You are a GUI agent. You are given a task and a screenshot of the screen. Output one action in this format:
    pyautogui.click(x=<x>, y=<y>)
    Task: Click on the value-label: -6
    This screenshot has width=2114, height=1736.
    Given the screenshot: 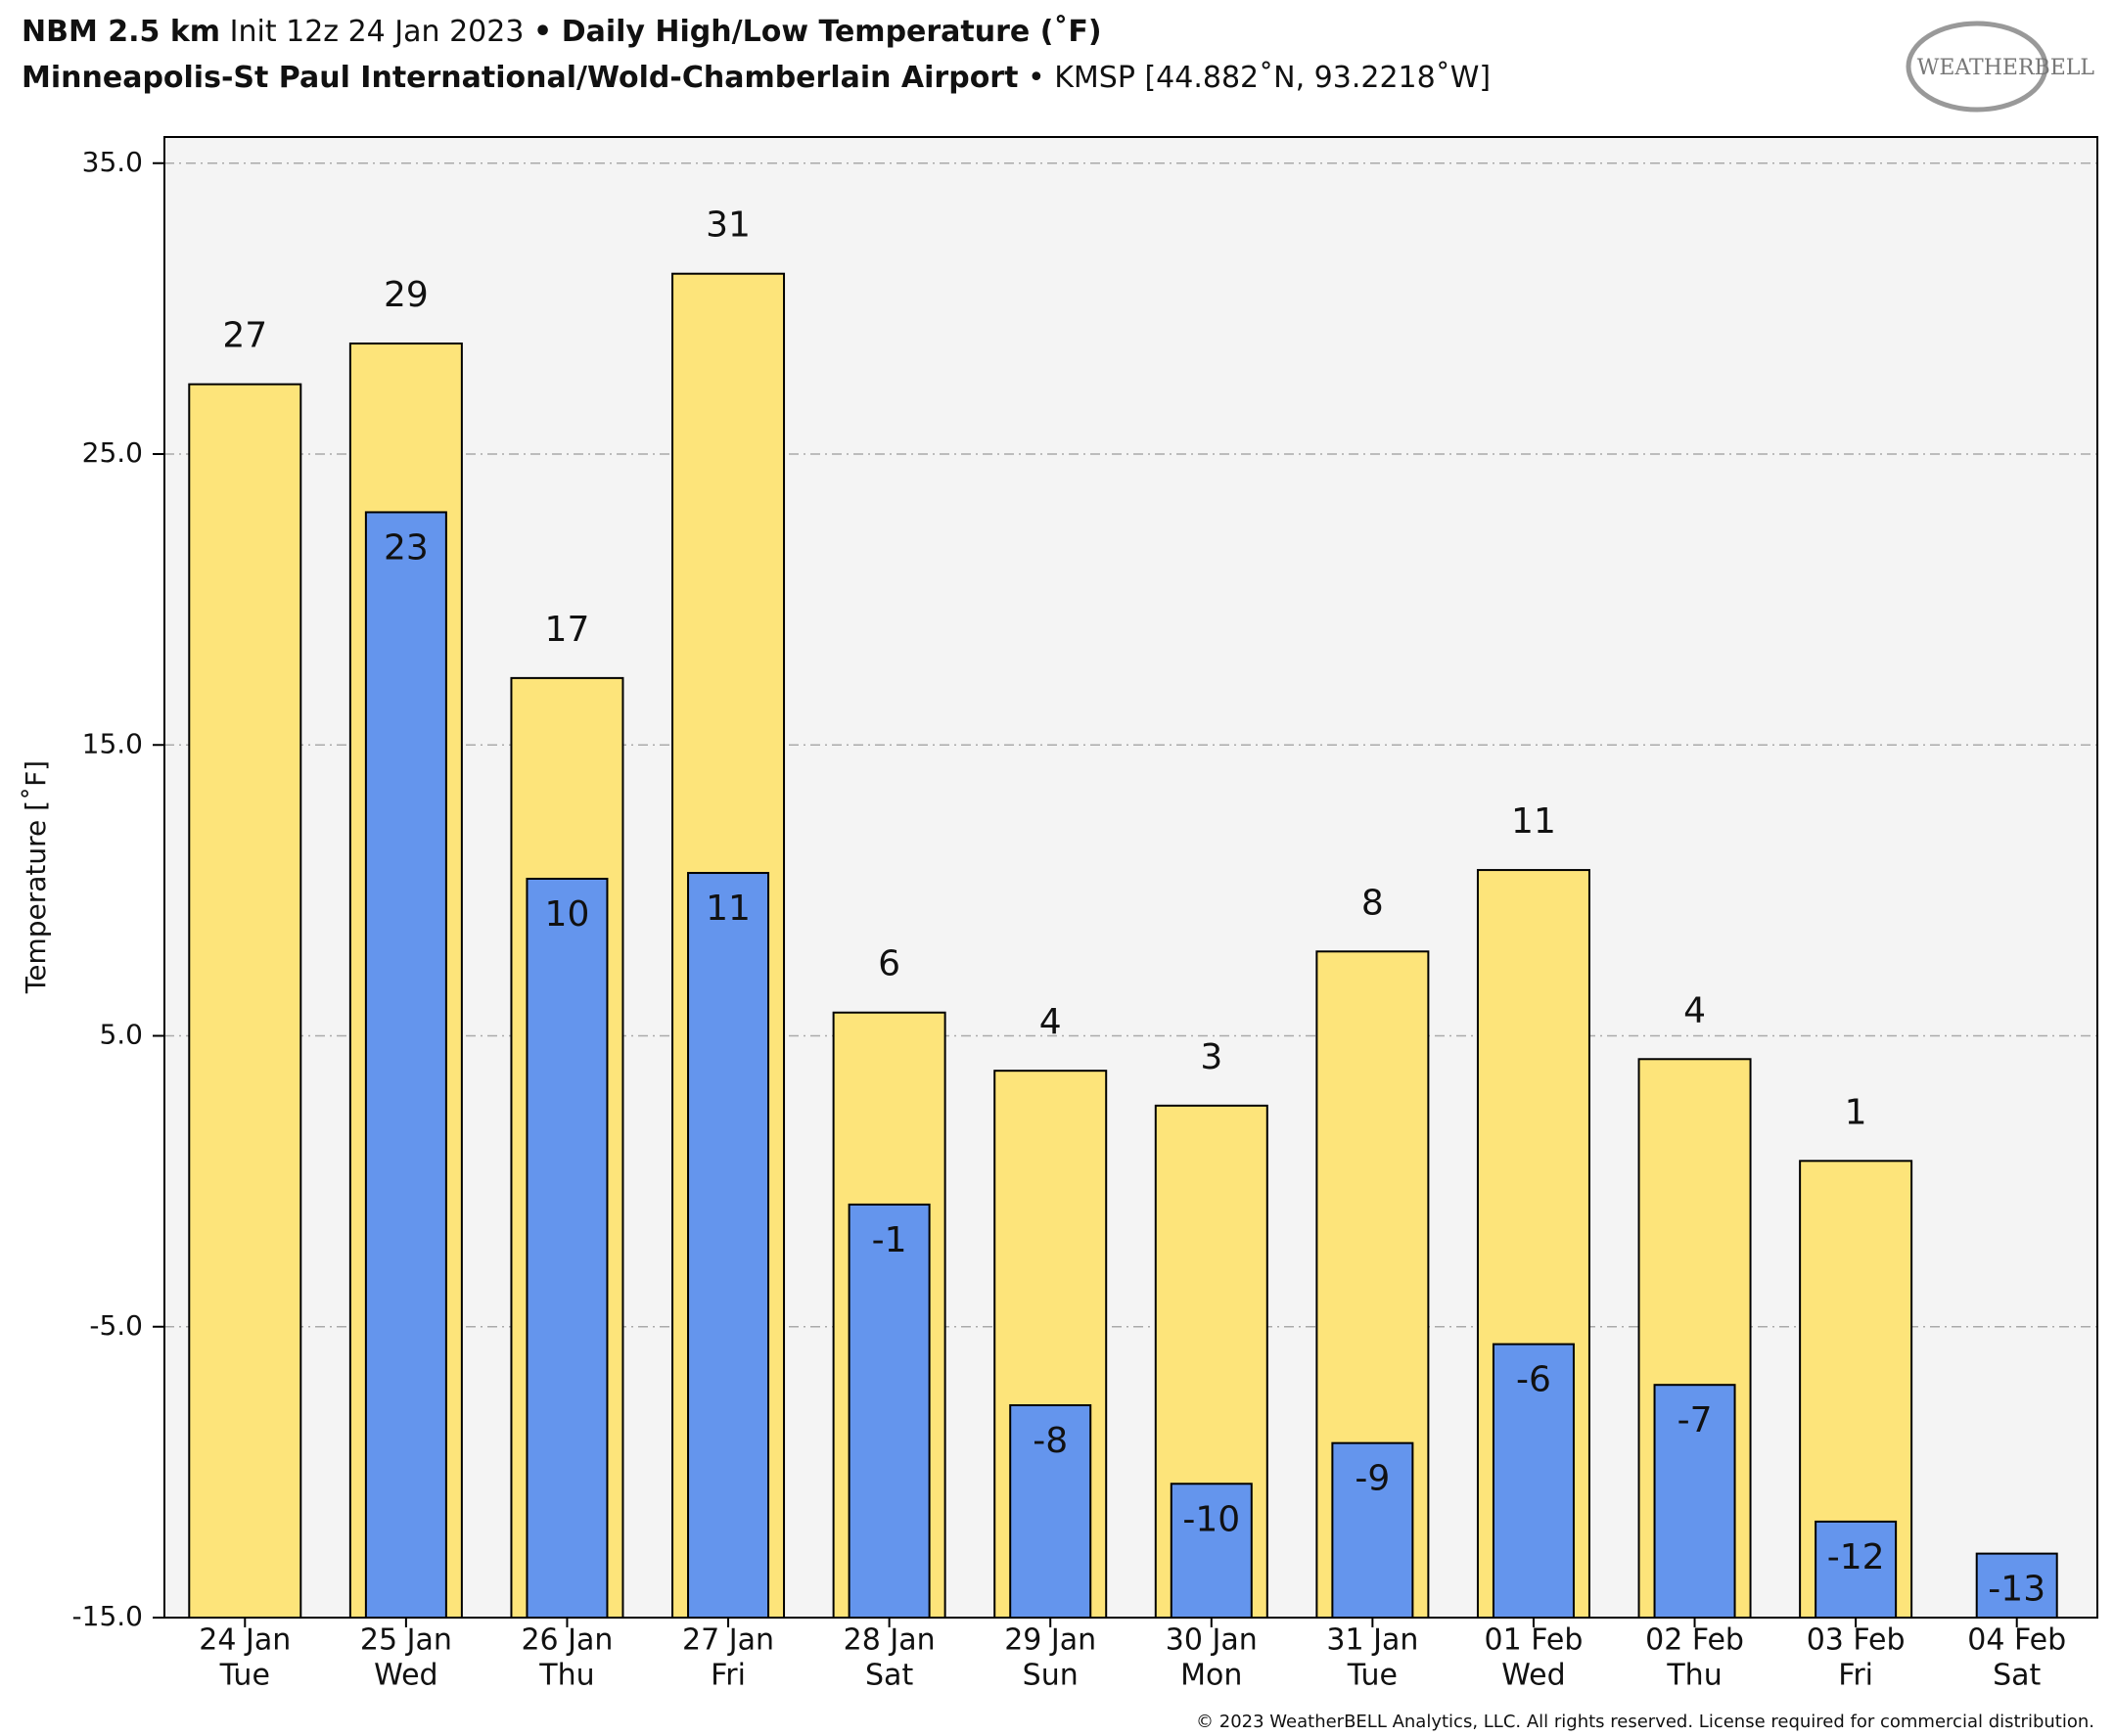 What is the action you would take?
    pyautogui.click(x=1534, y=1380)
    